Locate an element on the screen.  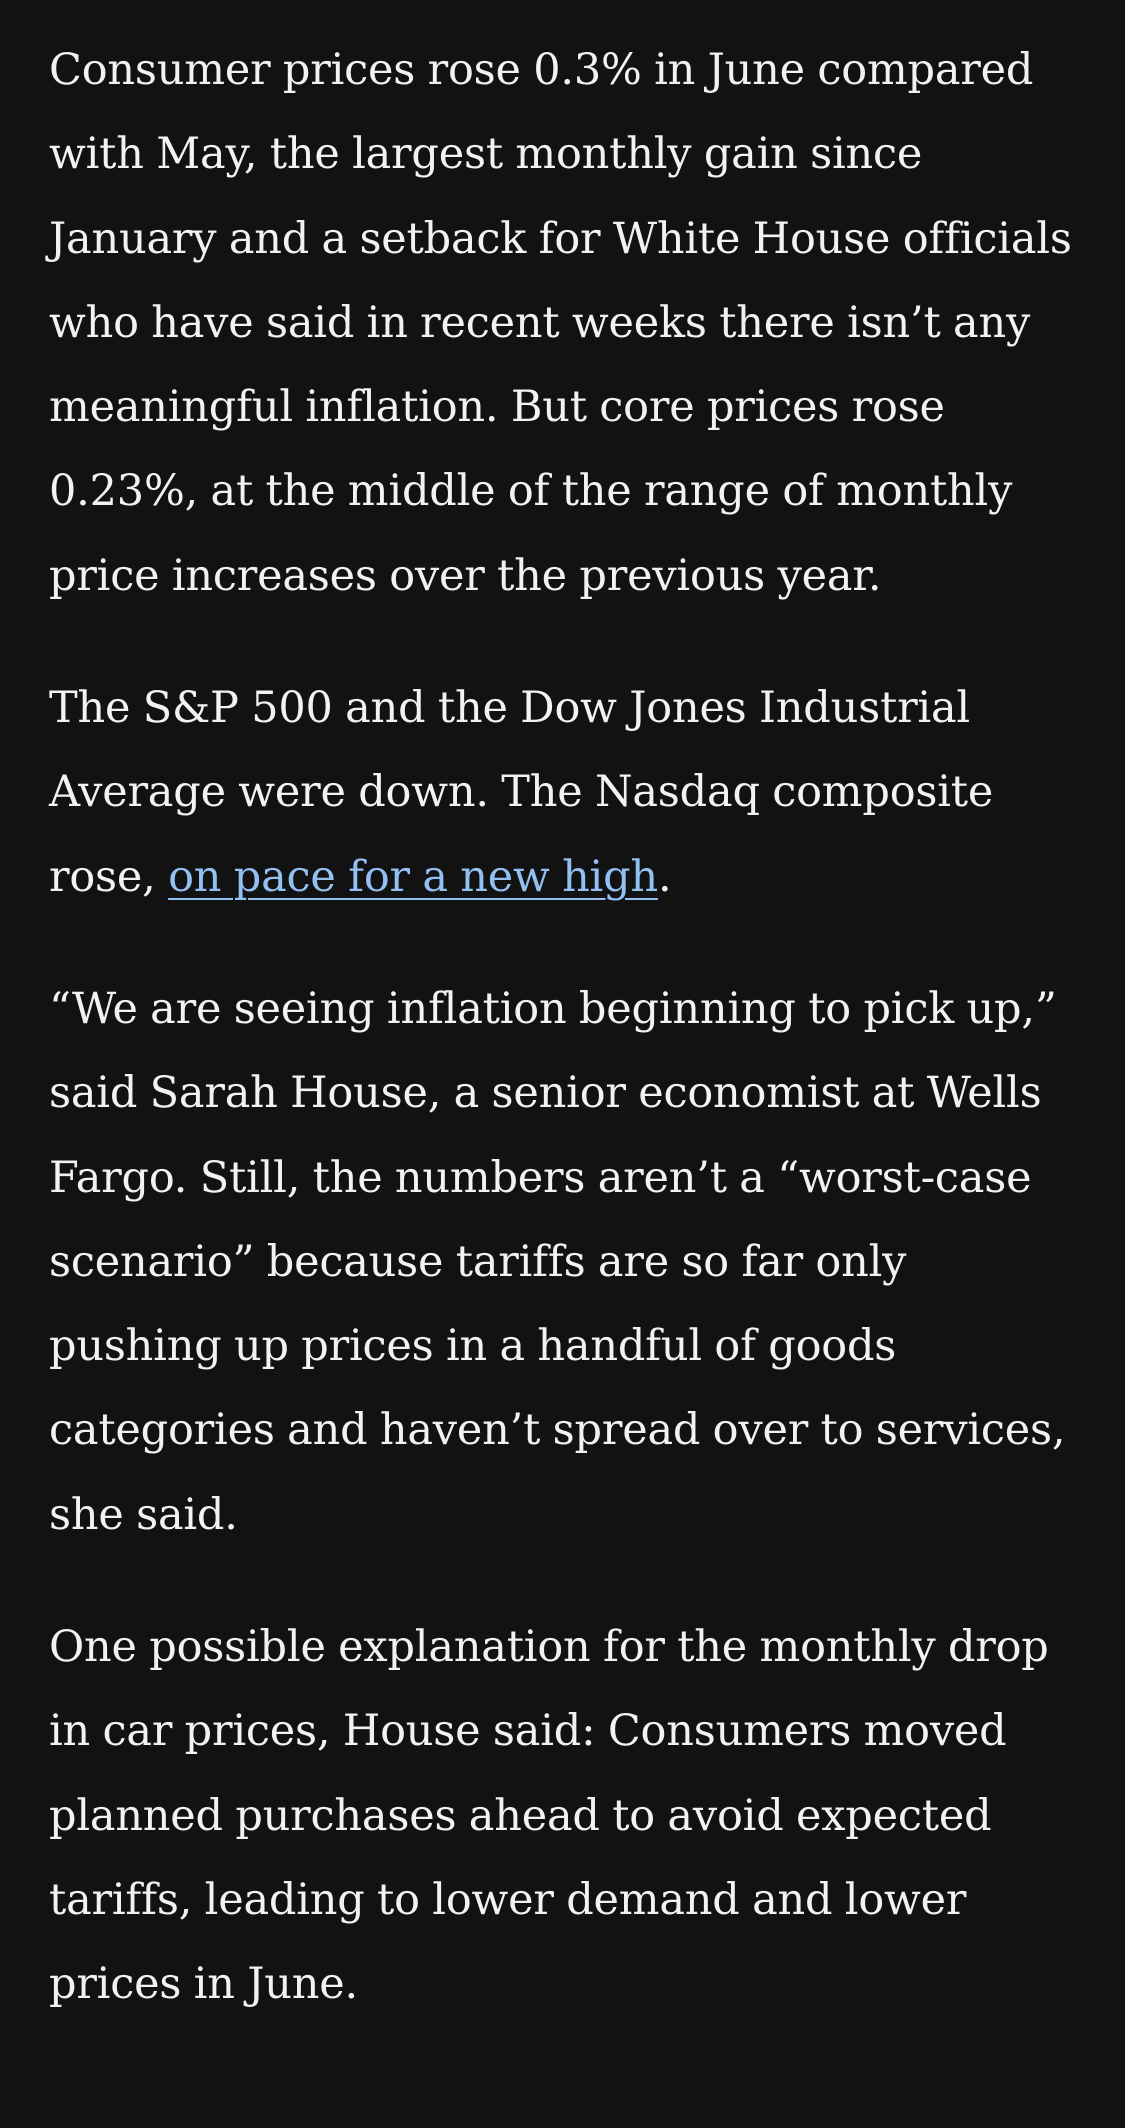
market-indexes-punctuation: . is located at coordinates (664, 876).